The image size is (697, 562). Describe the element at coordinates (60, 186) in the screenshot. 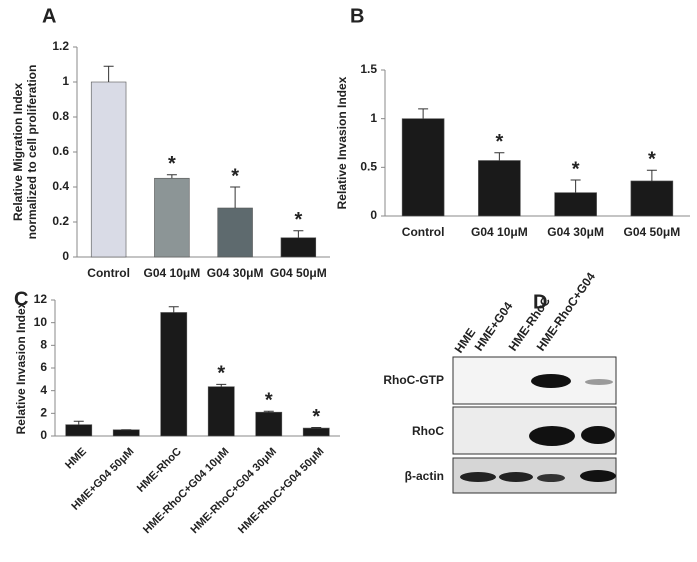

I see `y-tick-label: 0.4` at that location.